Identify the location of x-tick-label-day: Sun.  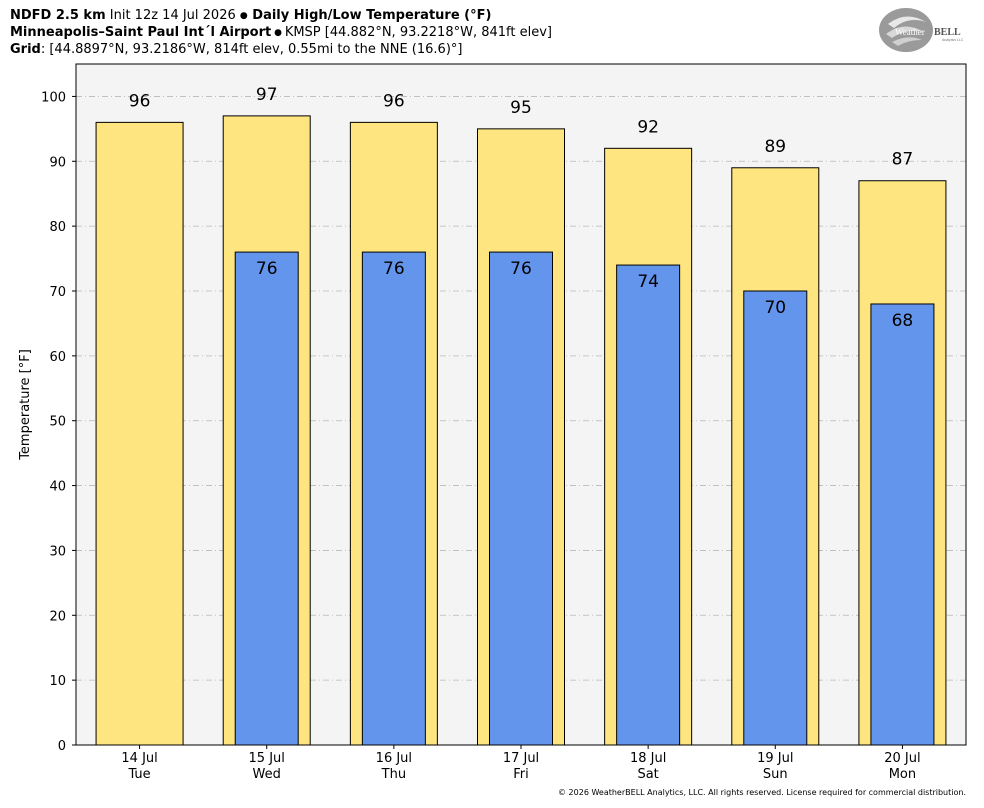
(775, 774).